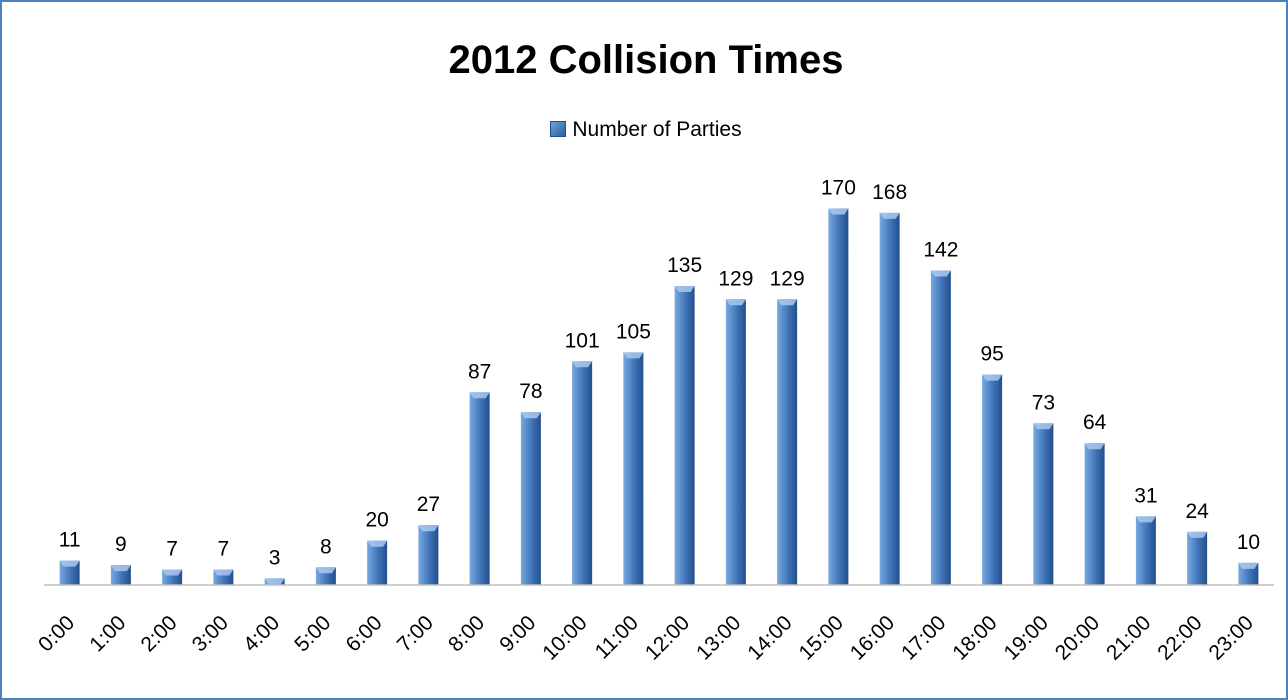 The height and width of the screenshot is (700, 1288). What do you see at coordinates (657, 129) in the screenshot?
I see `legend-label: Number of Parties` at bounding box center [657, 129].